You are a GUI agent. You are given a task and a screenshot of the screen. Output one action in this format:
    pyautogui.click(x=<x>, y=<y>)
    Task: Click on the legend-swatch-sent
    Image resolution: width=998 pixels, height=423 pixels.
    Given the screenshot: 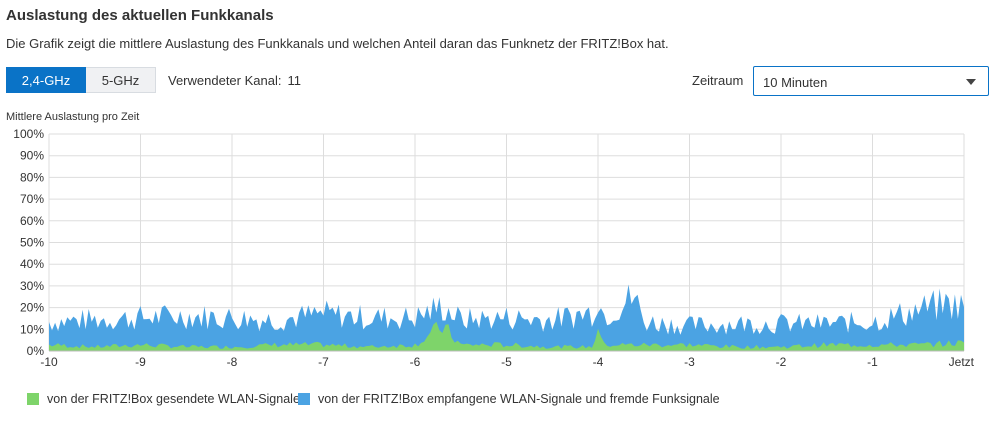 What is the action you would take?
    pyautogui.click(x=33, y=399)
    